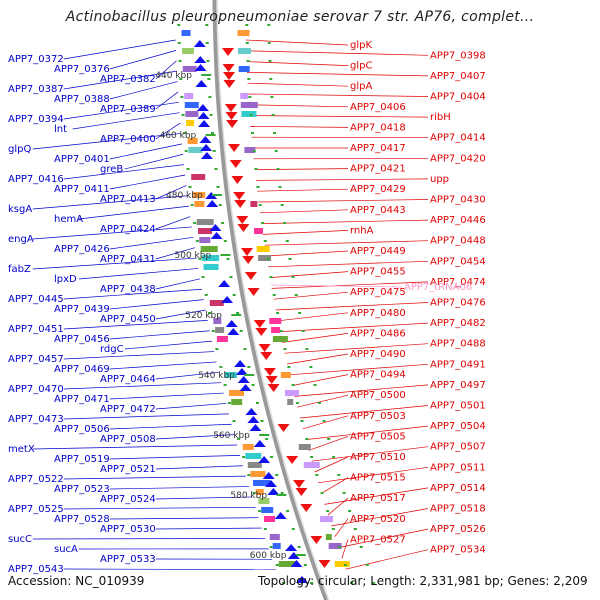 This screenshot has height=600, width=600. What do you see at coordinates (36, 569) in the screenshot?
I see `left-gene-label: APP7_0543` at bounding box center [36, 569].